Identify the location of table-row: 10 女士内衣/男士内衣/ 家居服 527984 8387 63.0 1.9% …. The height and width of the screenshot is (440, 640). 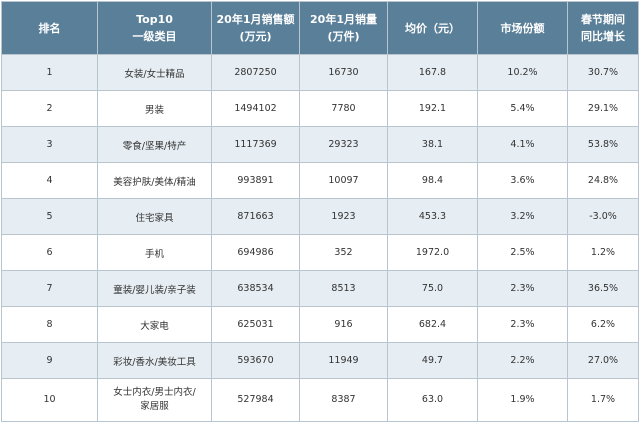
(320, 400).